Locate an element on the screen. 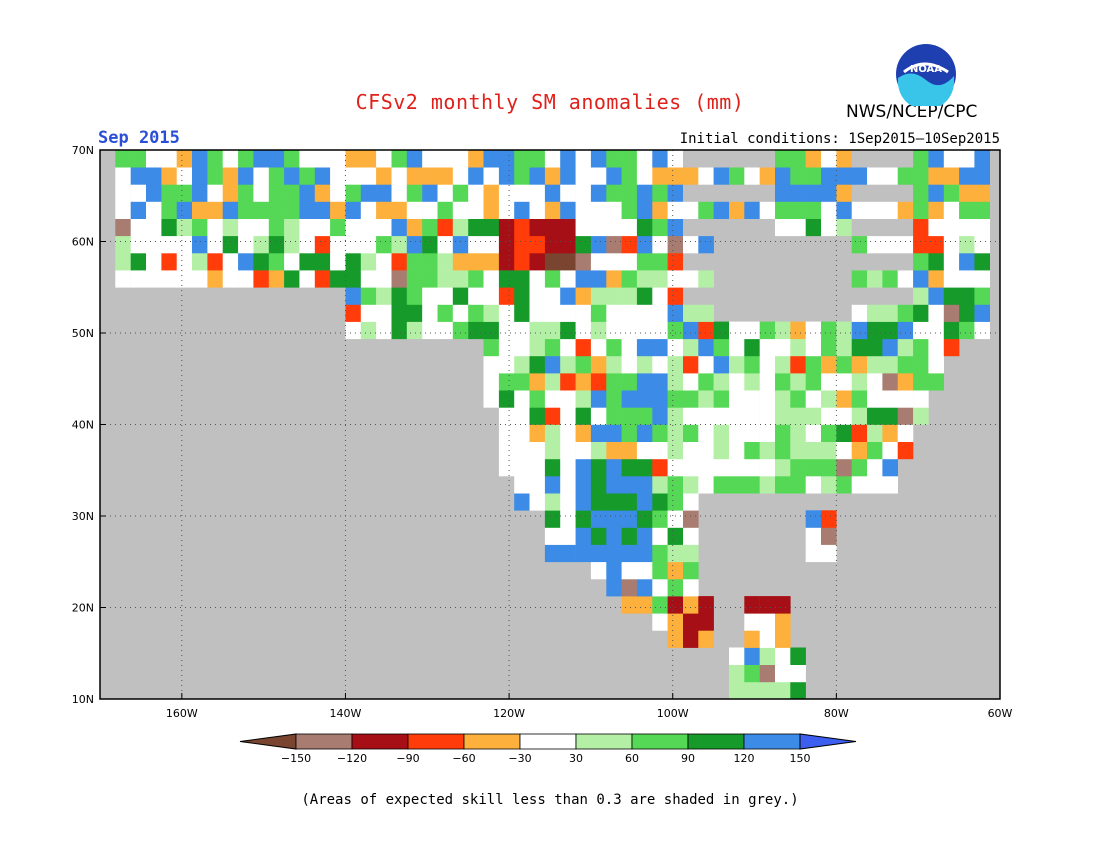 The image size is (1100, 850). lon-label: 120W is located at coordinates (509, 713).